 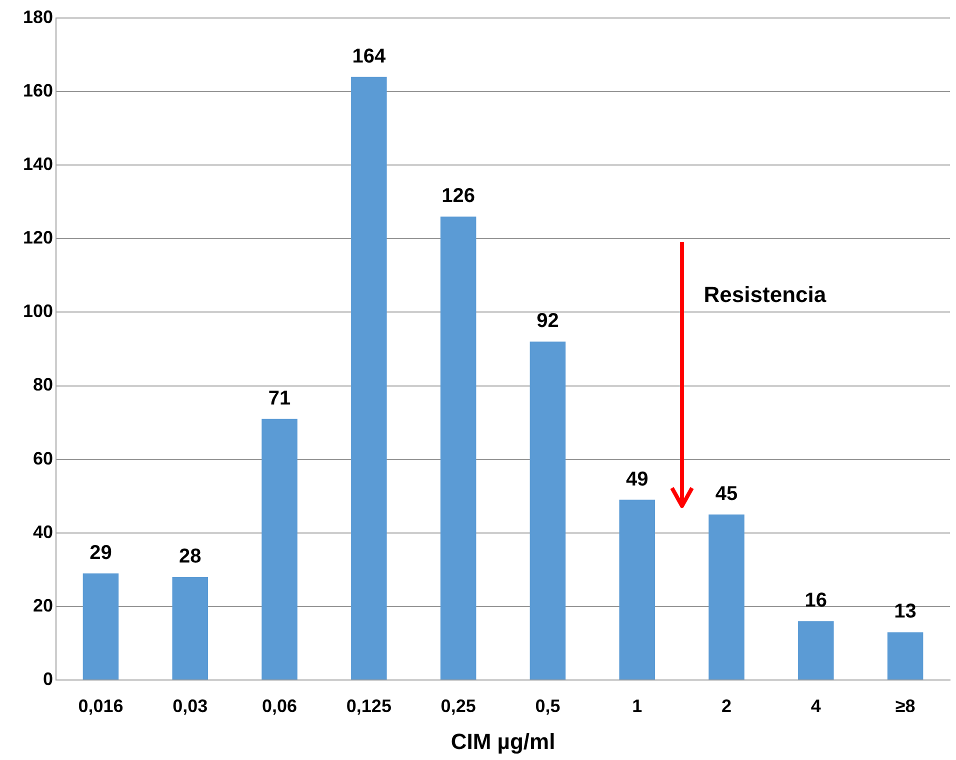 What do you see at coordinates (765, 295) in the screenshot?
I see `annotation: Resistencia` at bounding box center [765, 295].